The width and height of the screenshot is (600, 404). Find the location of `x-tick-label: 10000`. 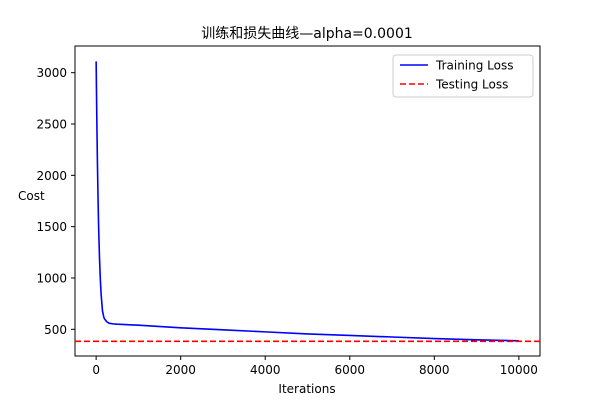

x-tick-label: 10000 is located at coordinates (519, 370).